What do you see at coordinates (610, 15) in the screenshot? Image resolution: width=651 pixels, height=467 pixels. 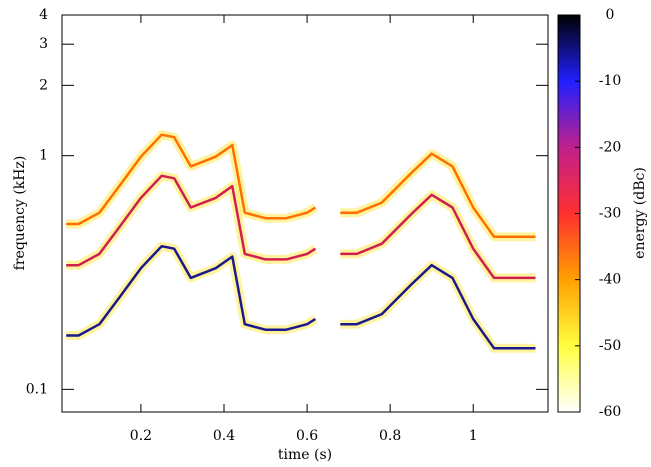 I see `colorbar-tick-label: 0` at bounding box center [610, 15].